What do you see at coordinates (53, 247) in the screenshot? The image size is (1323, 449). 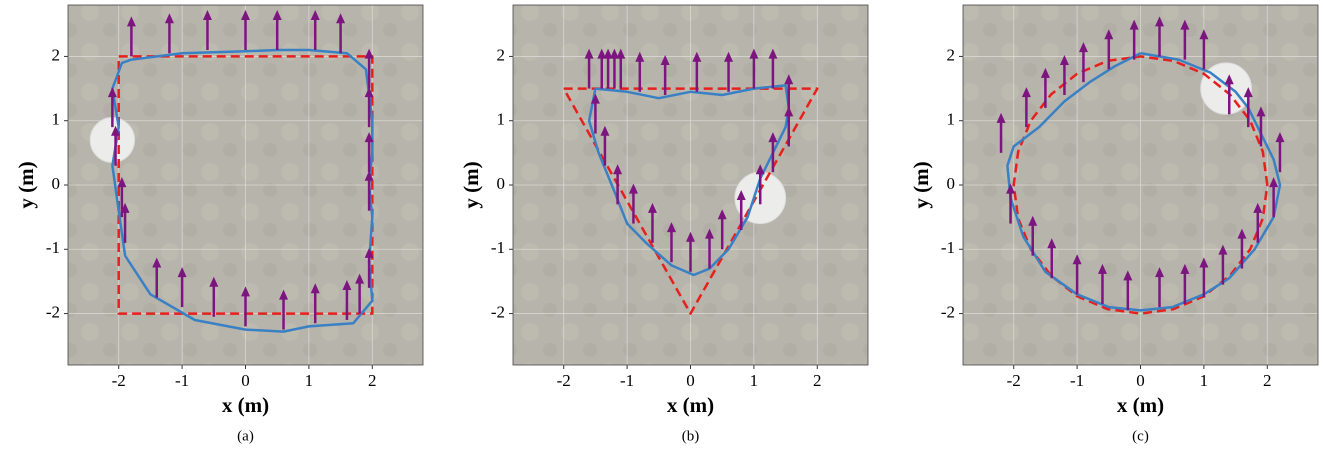 I see `y-tick-label: -1` at bounding box center [53, 247].